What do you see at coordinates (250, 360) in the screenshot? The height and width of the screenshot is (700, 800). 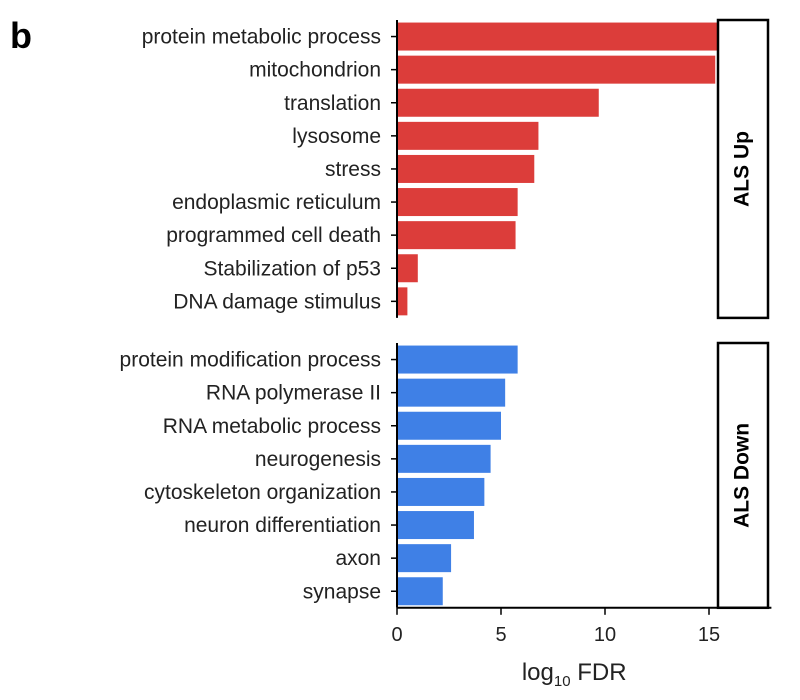 I see `category-label: protein modification process` at bounding box center [250, 360].